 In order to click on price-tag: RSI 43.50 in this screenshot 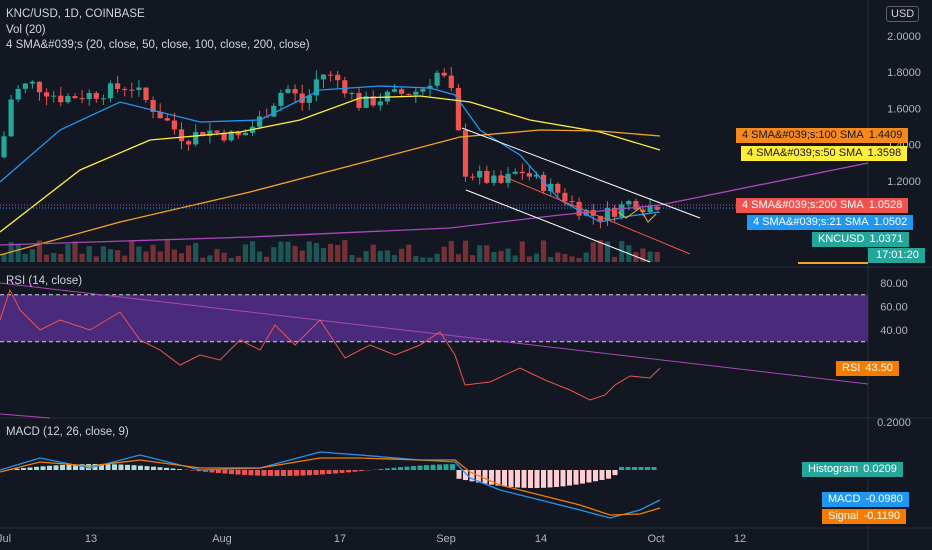, I will do `click(867, 368)`.